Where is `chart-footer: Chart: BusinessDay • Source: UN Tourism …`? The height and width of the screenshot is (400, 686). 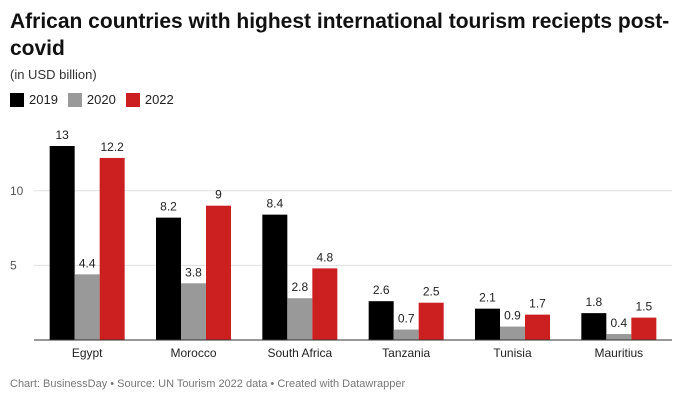
chart-footer: Chart: BusinessDay • Source: UN Tourism … is located at coordinates (208, 384).